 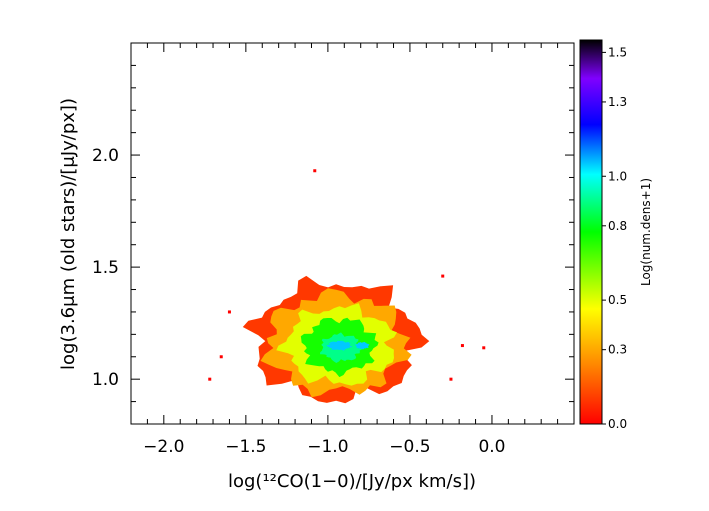 I want to click on x-axis-title: log(¹²CO(1−0)/[Jy/px km/s]), so click(x=352, y=481).